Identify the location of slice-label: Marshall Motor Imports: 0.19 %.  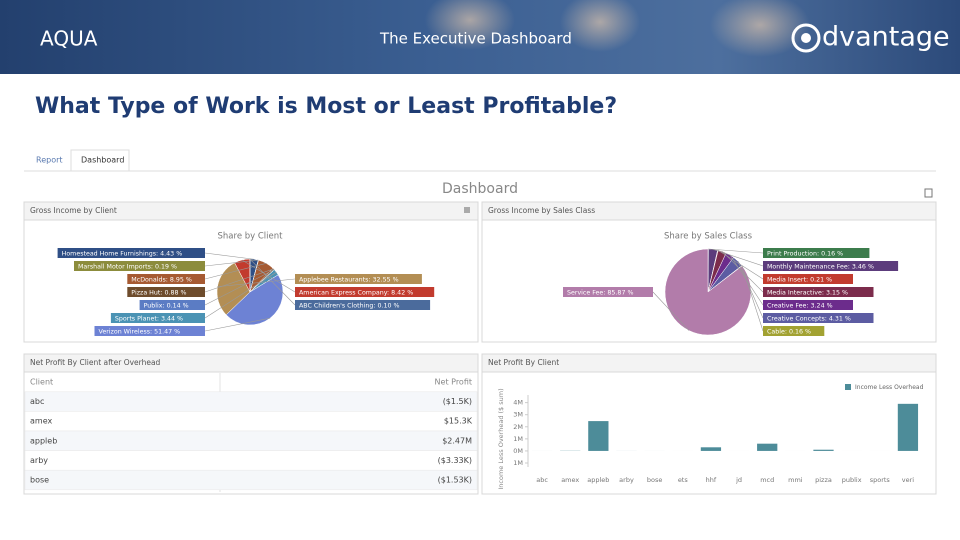
(127, 267).